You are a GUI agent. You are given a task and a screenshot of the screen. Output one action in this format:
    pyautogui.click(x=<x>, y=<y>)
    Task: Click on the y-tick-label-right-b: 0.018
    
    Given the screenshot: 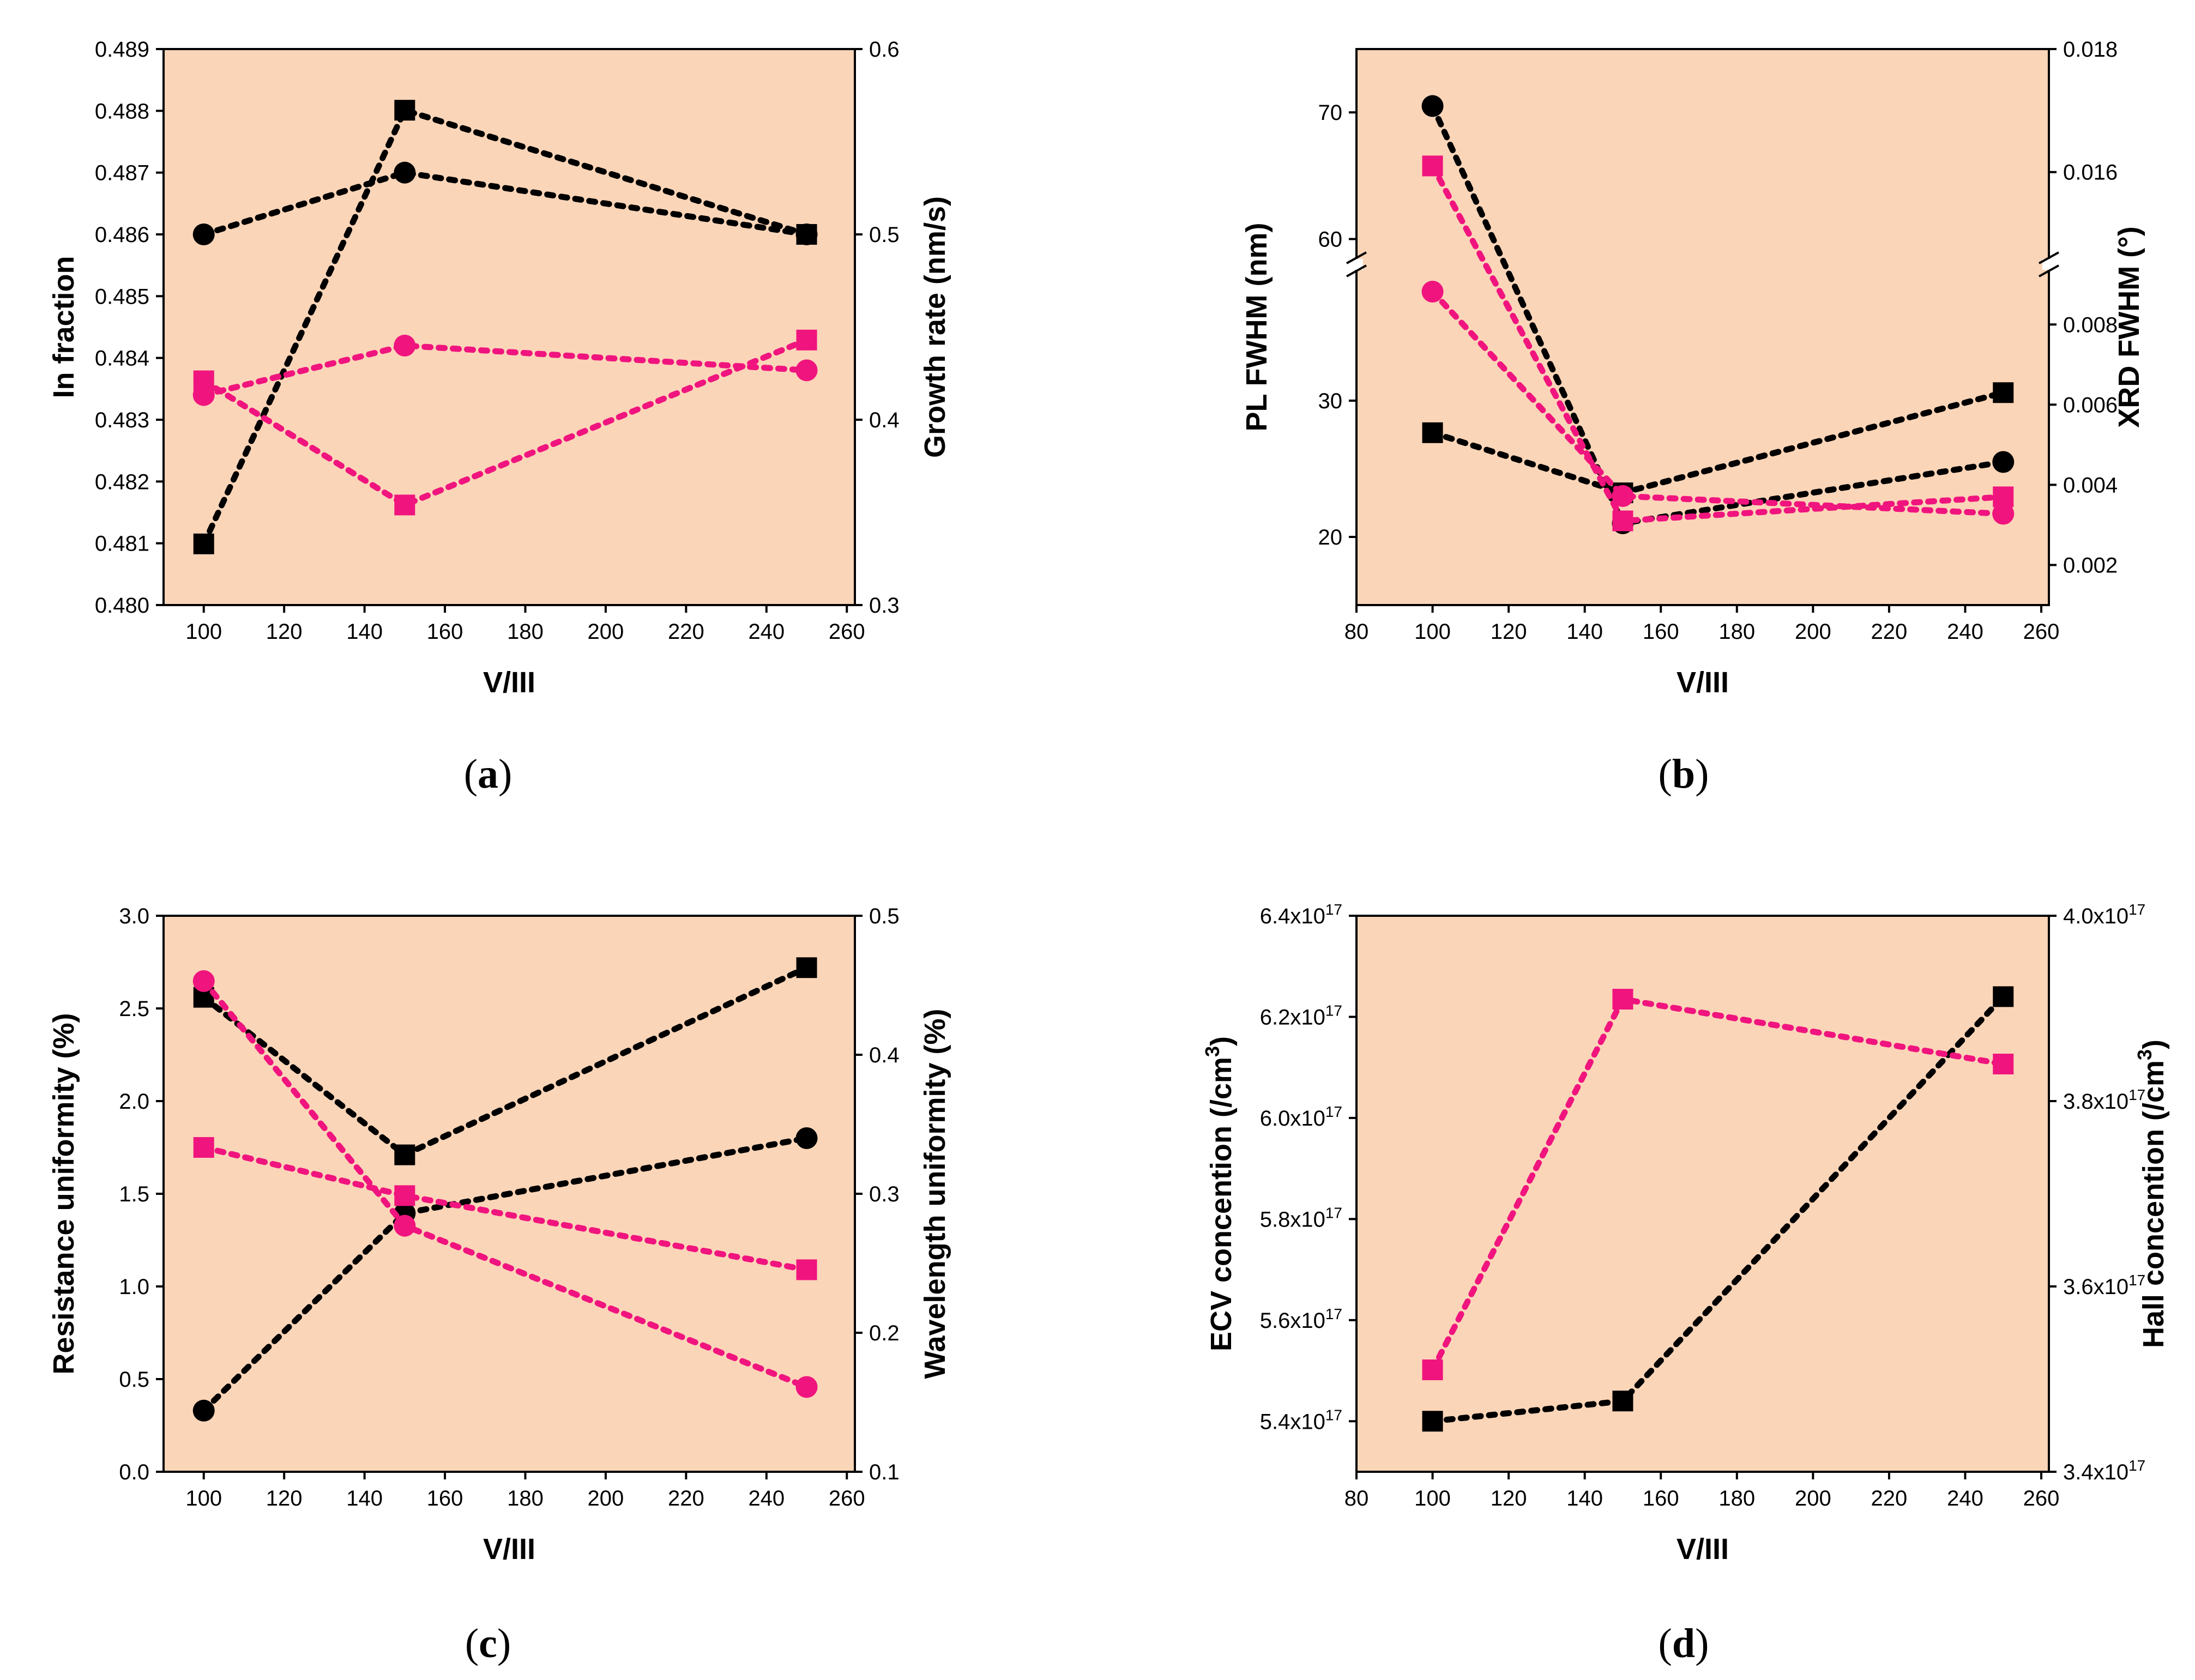 What is the action you would take?
    pyautogui.click(x=2090, y=50)
    